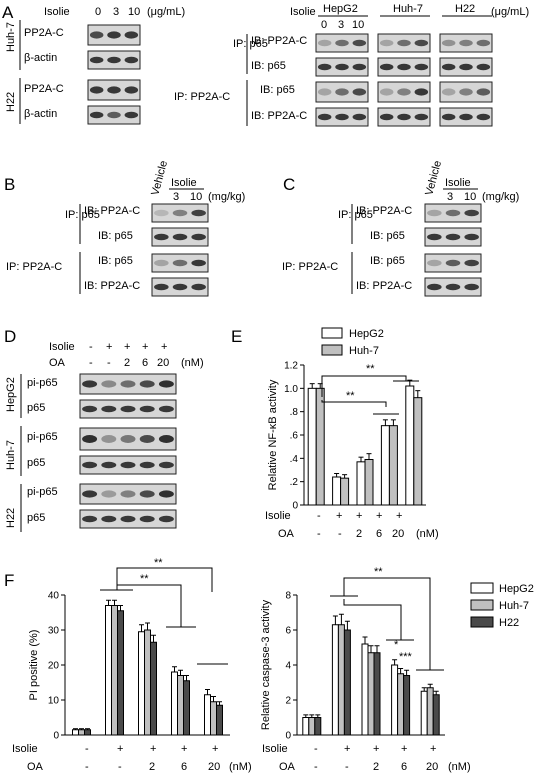 The width and height of the screenshot is (550, 775). What do you see at coordinates (35, 767) in the screenshot?
I see `f1-oa-label: OA` at bounding box center [35, 767].